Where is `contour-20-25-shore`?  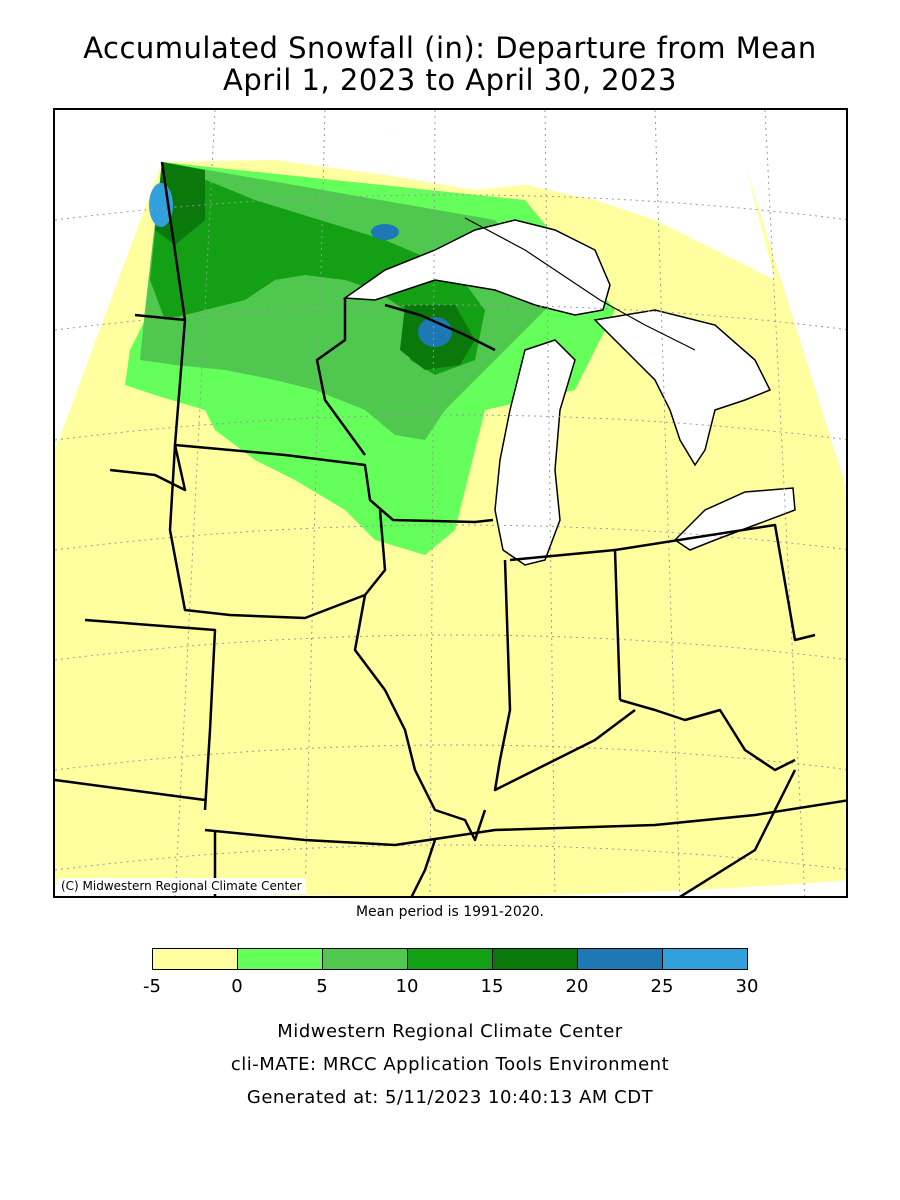
contour-20-25-shore is located at coordinates (385, 232).